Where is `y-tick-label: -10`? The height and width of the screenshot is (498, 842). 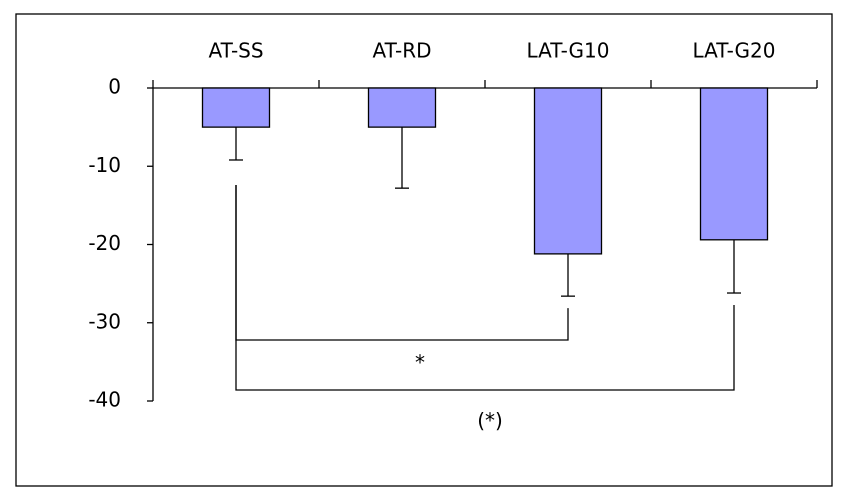 y-tick-label: -10 is located at coordinates (104, 165).